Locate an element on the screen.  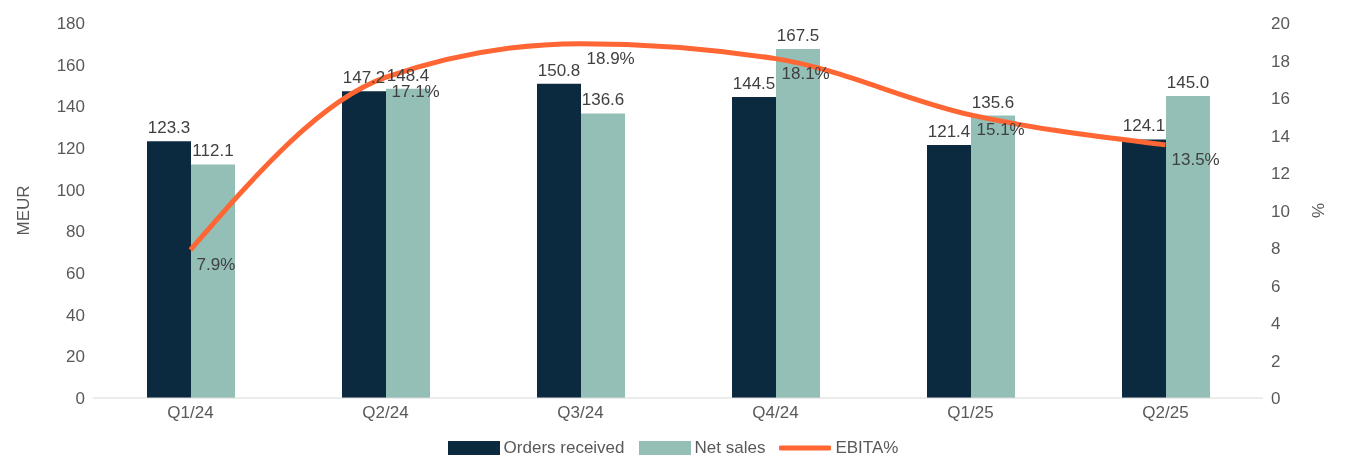
x-tick-label: Q4/24 is located at coordinates (775, 413).